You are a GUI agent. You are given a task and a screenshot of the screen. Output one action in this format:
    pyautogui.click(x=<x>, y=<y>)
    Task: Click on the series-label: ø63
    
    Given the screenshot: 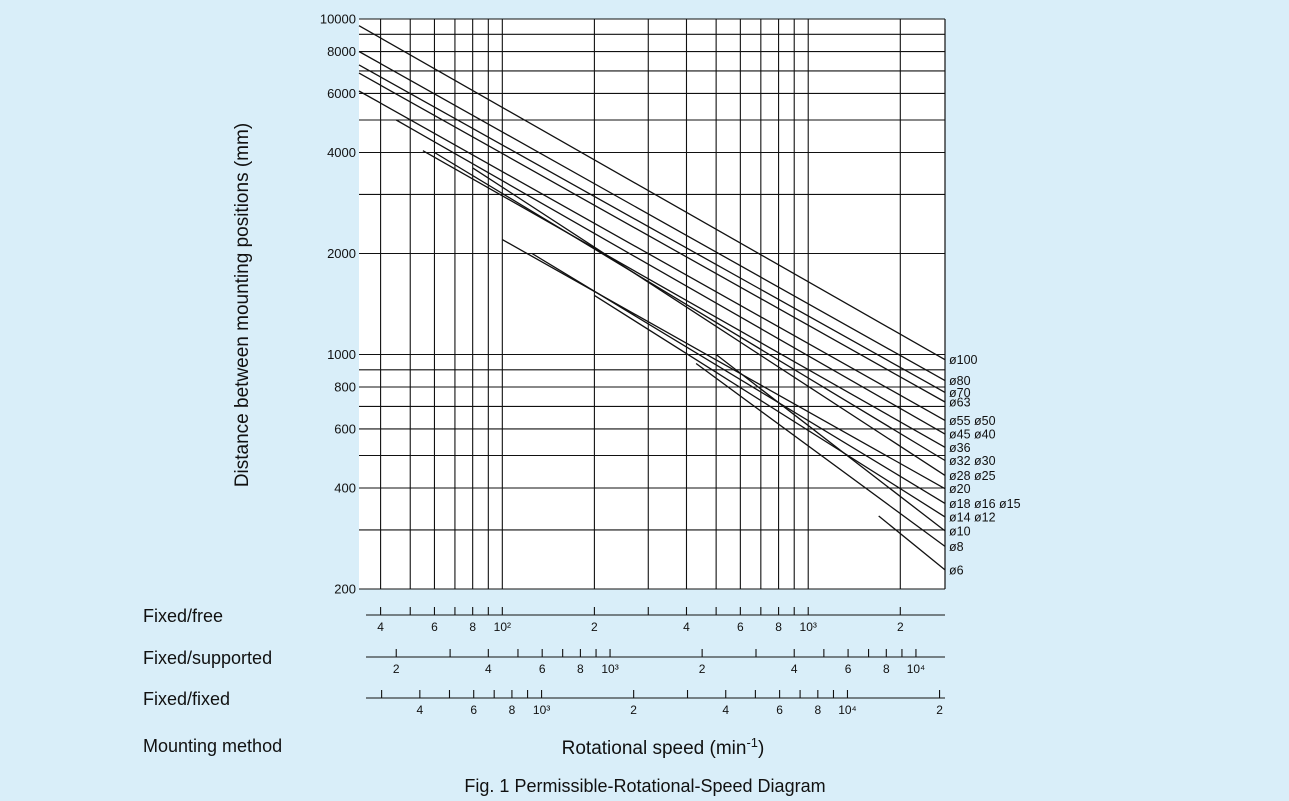 What is the action you would take?
    pyautogui.click(x=960, y=402)
    